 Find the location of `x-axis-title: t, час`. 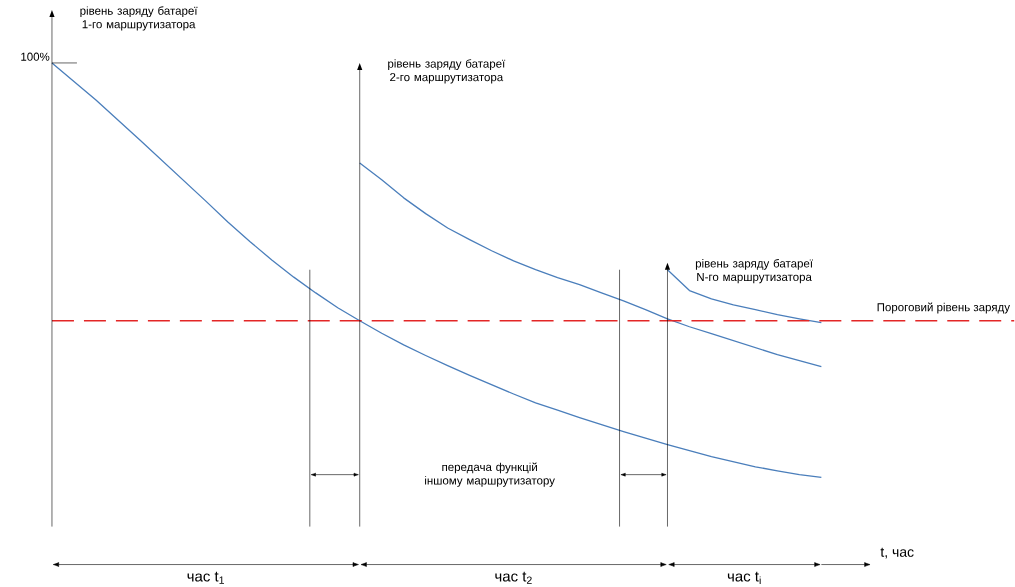

x-axis-title: t, час is located at coordinates (897, 553).